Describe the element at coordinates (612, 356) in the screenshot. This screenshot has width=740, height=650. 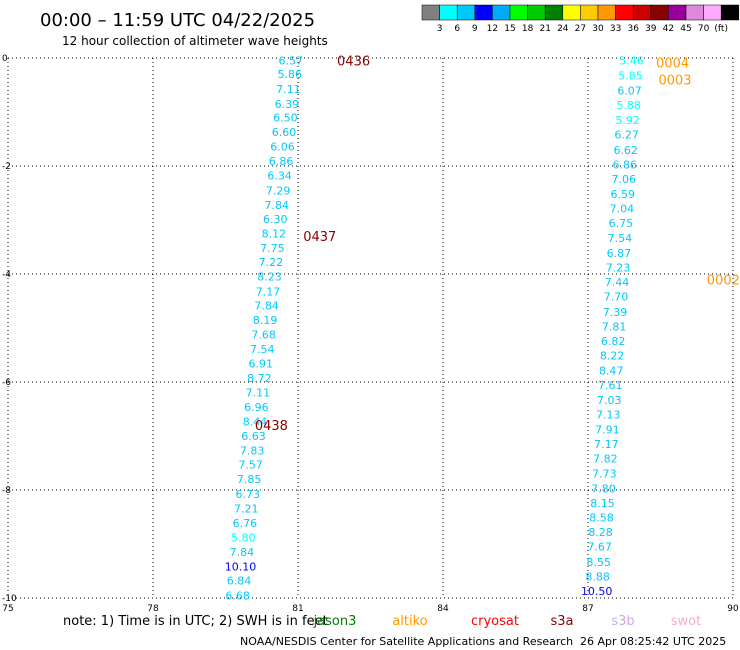
I see `wave-height-value: 8.22` at that location.